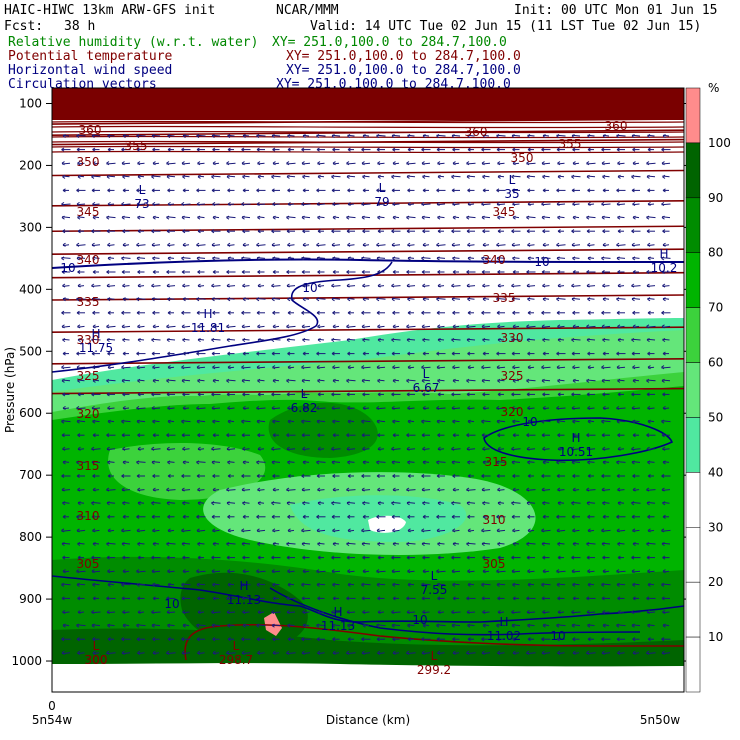  I want to click on y-tick-label: 500, so click(30, 351).